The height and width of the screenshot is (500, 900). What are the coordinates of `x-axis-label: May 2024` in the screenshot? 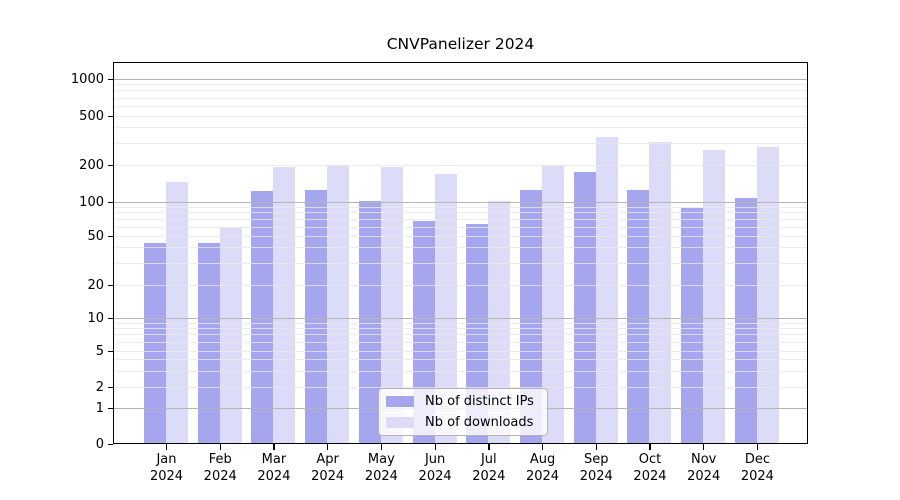 It's located at (381, 468).